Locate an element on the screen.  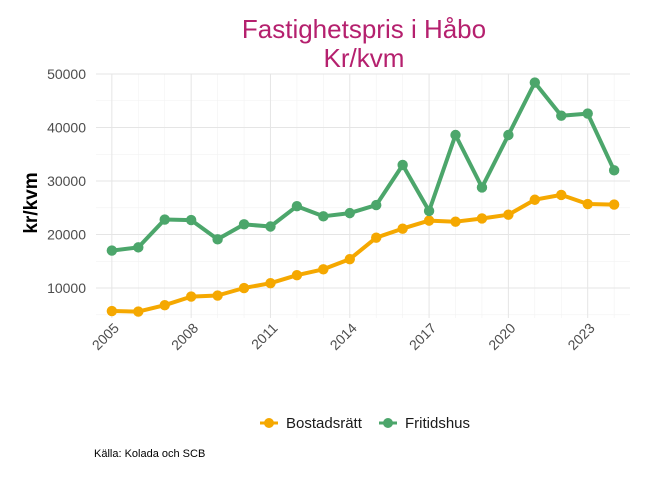
chart-subtitle: Kr/kvm is located at coordinates (364, 58).